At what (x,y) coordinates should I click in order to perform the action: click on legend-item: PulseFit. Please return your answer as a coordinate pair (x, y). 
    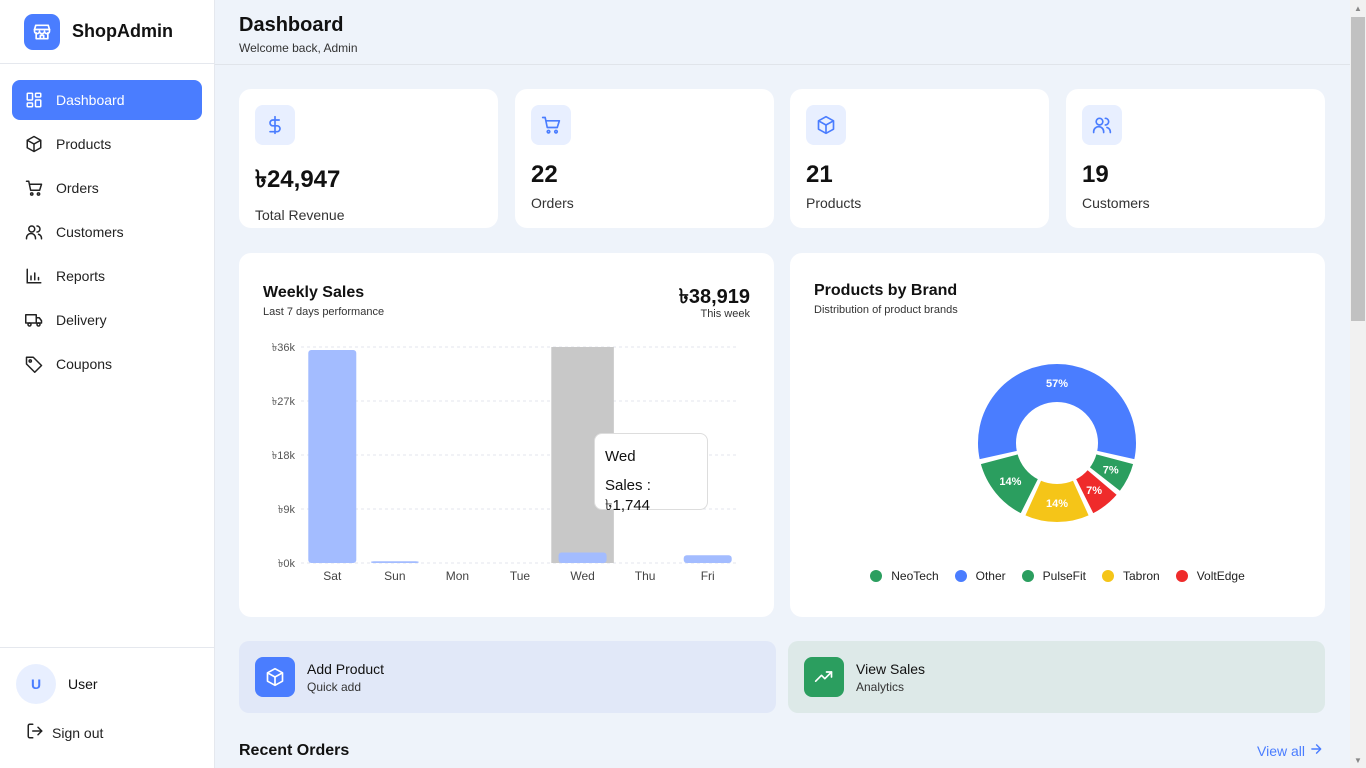
    Looking at the image, I should click on (1053, 576).